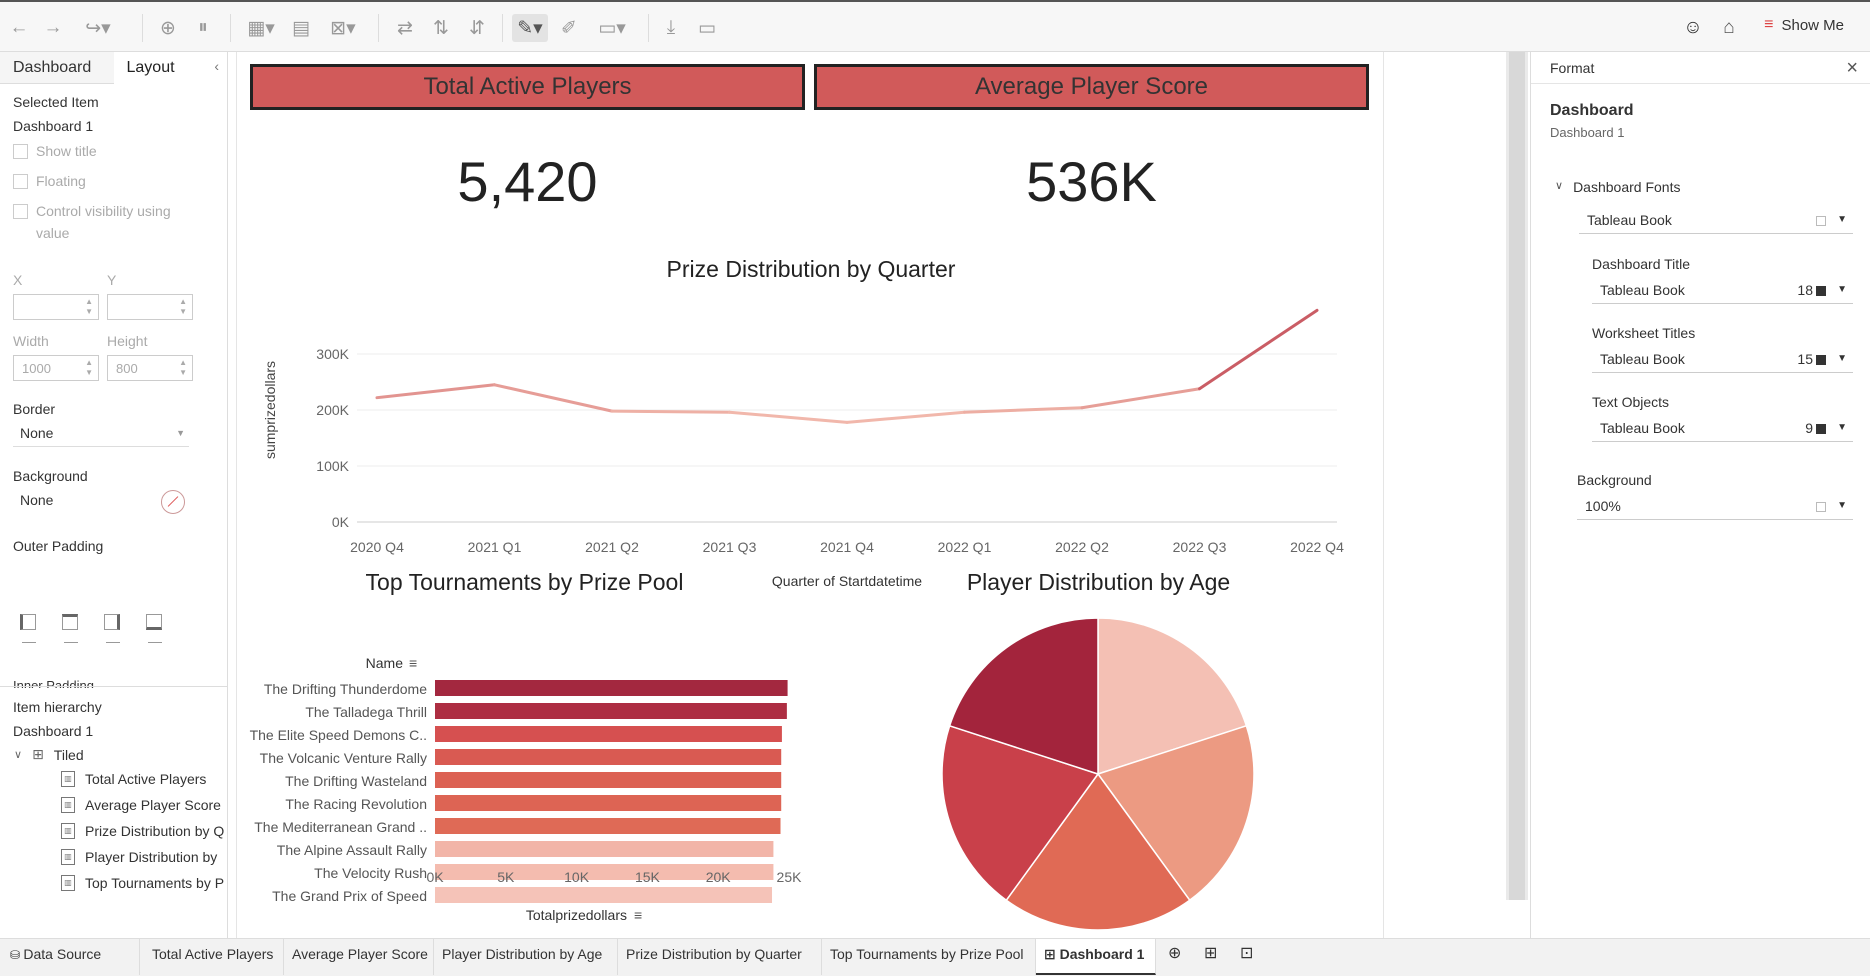 Image resolution: width=1870 pixels, height=976 pixels. Describe the element at coordinates (1812, 25) in the screenshot. I see `show-me-label: Show Me` at that location.